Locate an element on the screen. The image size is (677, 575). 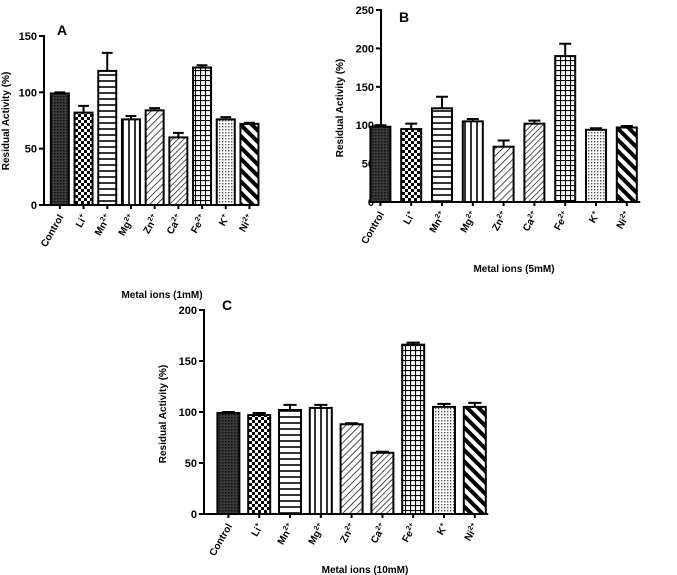
x-tick-label: Mg2+ is located at coordinates (127, 225).